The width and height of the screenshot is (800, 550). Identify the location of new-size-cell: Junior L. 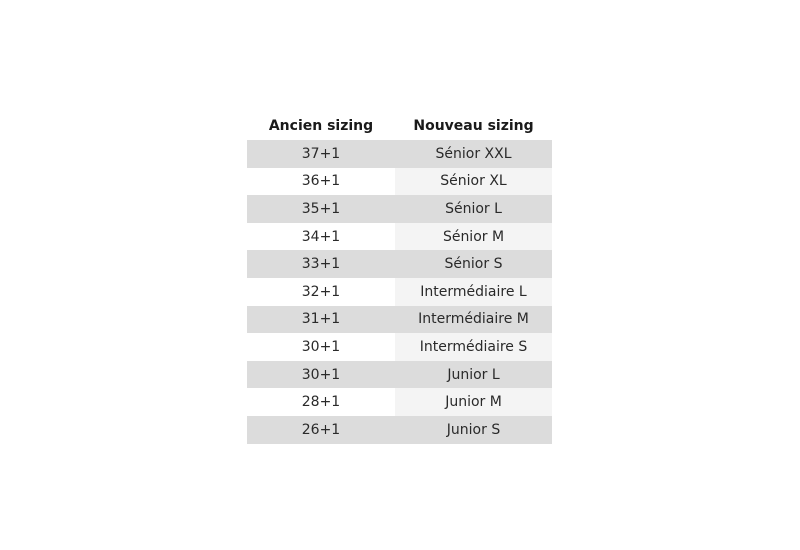
(473, 374).